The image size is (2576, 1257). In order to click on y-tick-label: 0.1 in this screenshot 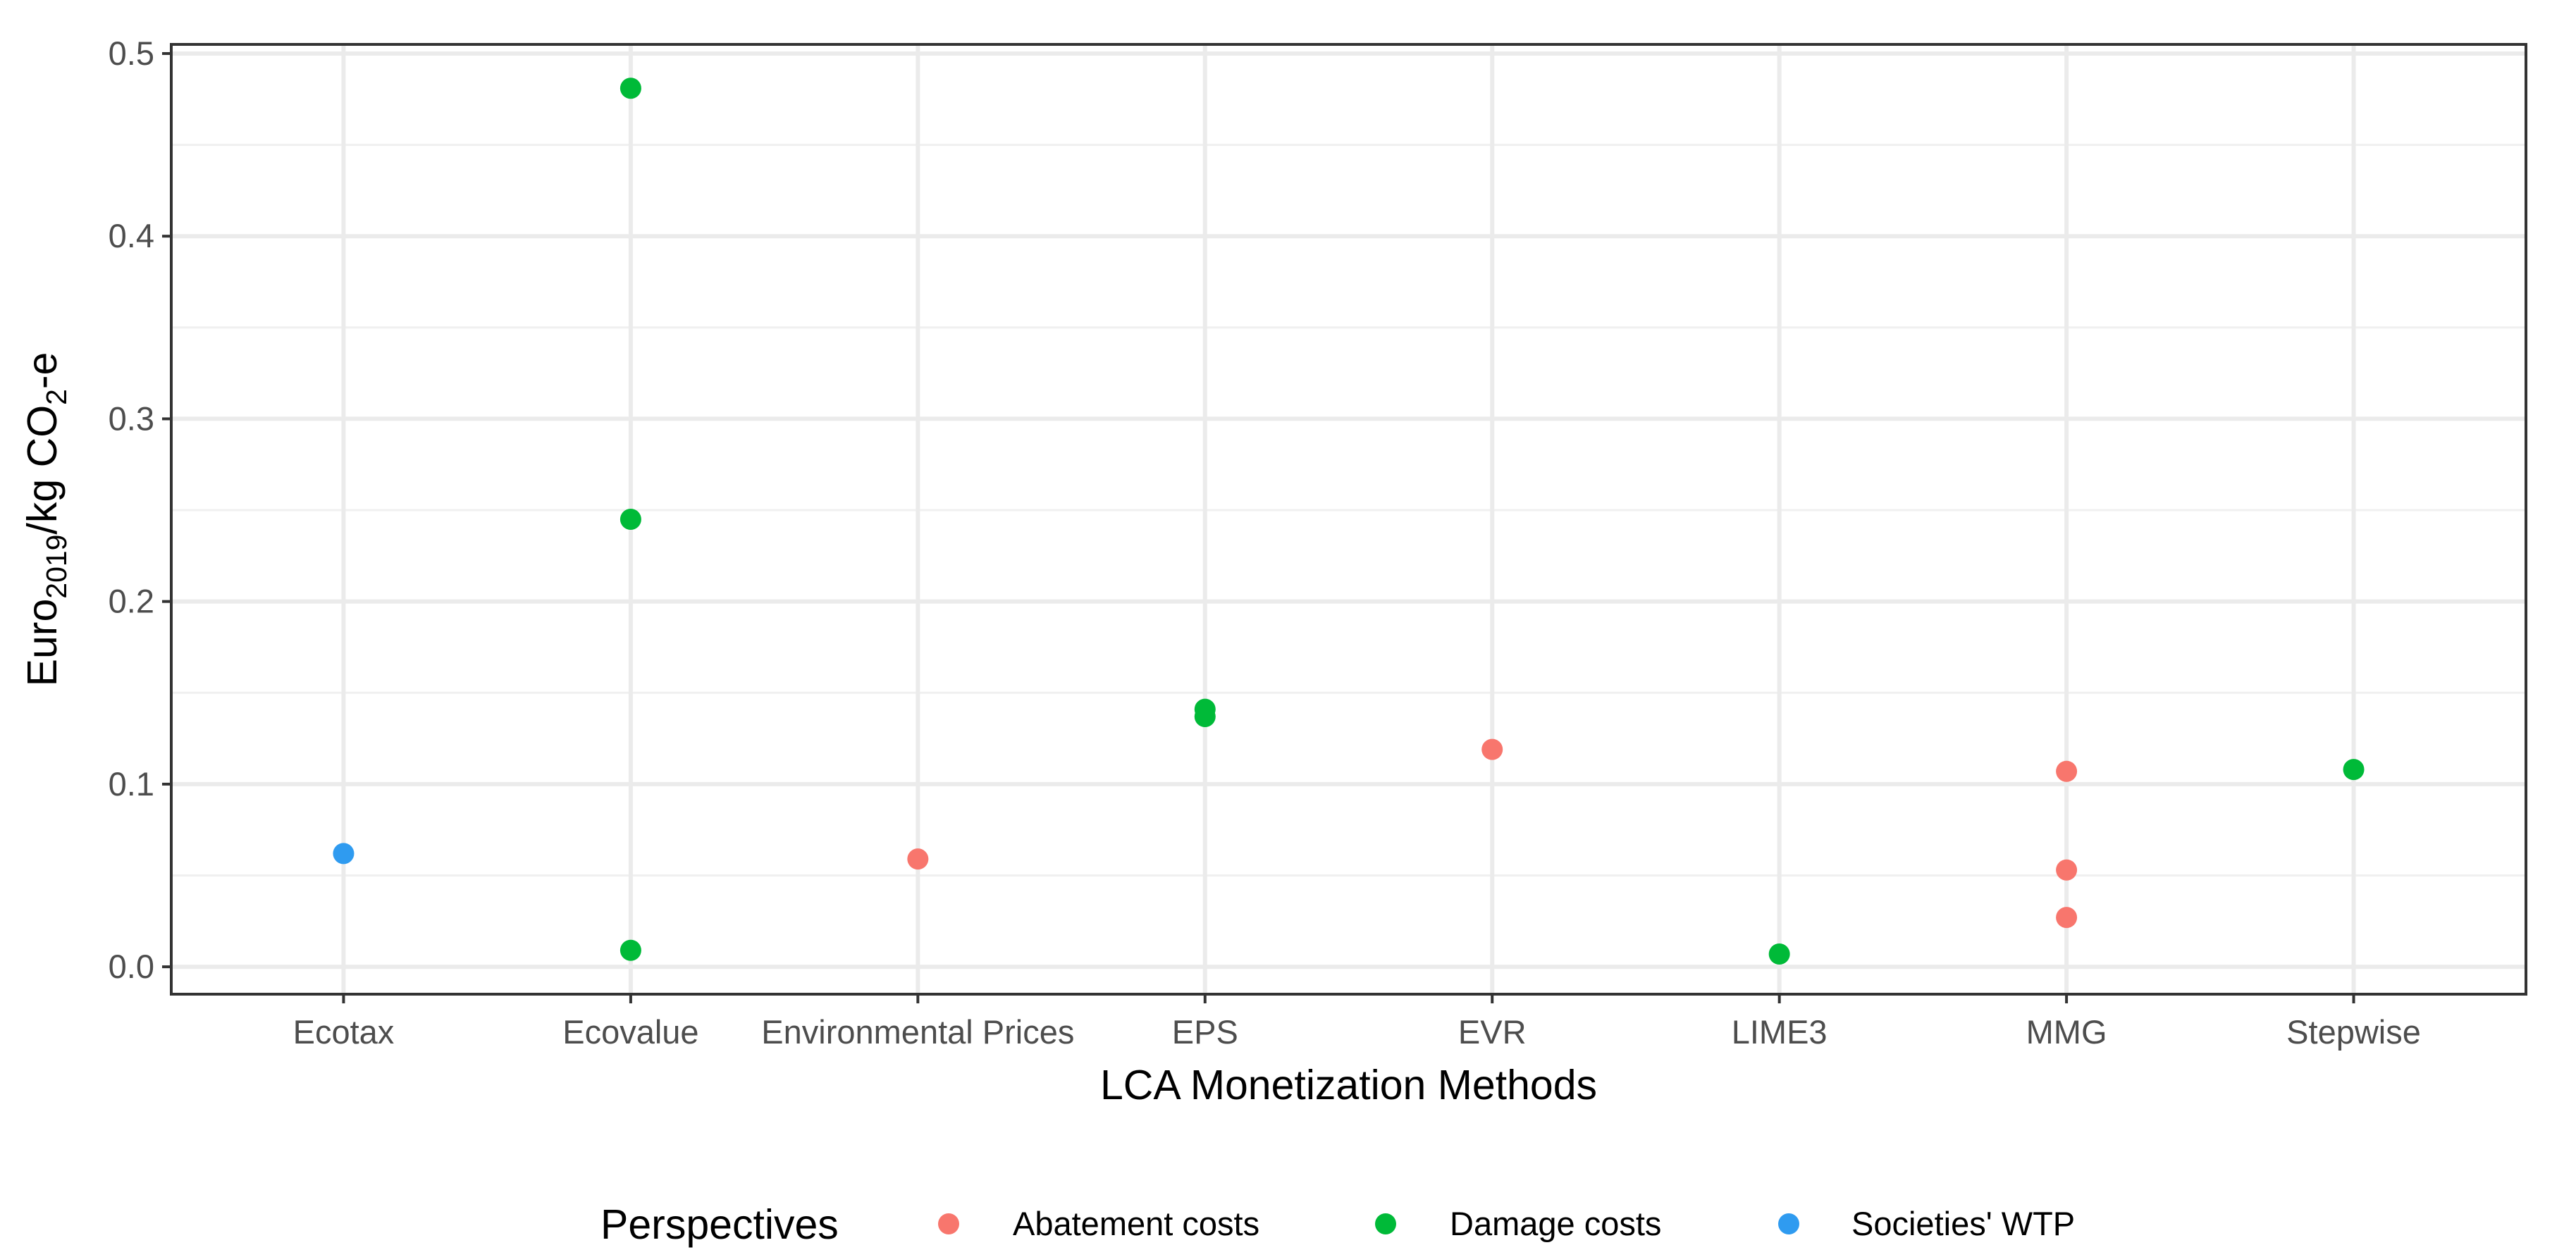, I will do `click(131, 784)`.